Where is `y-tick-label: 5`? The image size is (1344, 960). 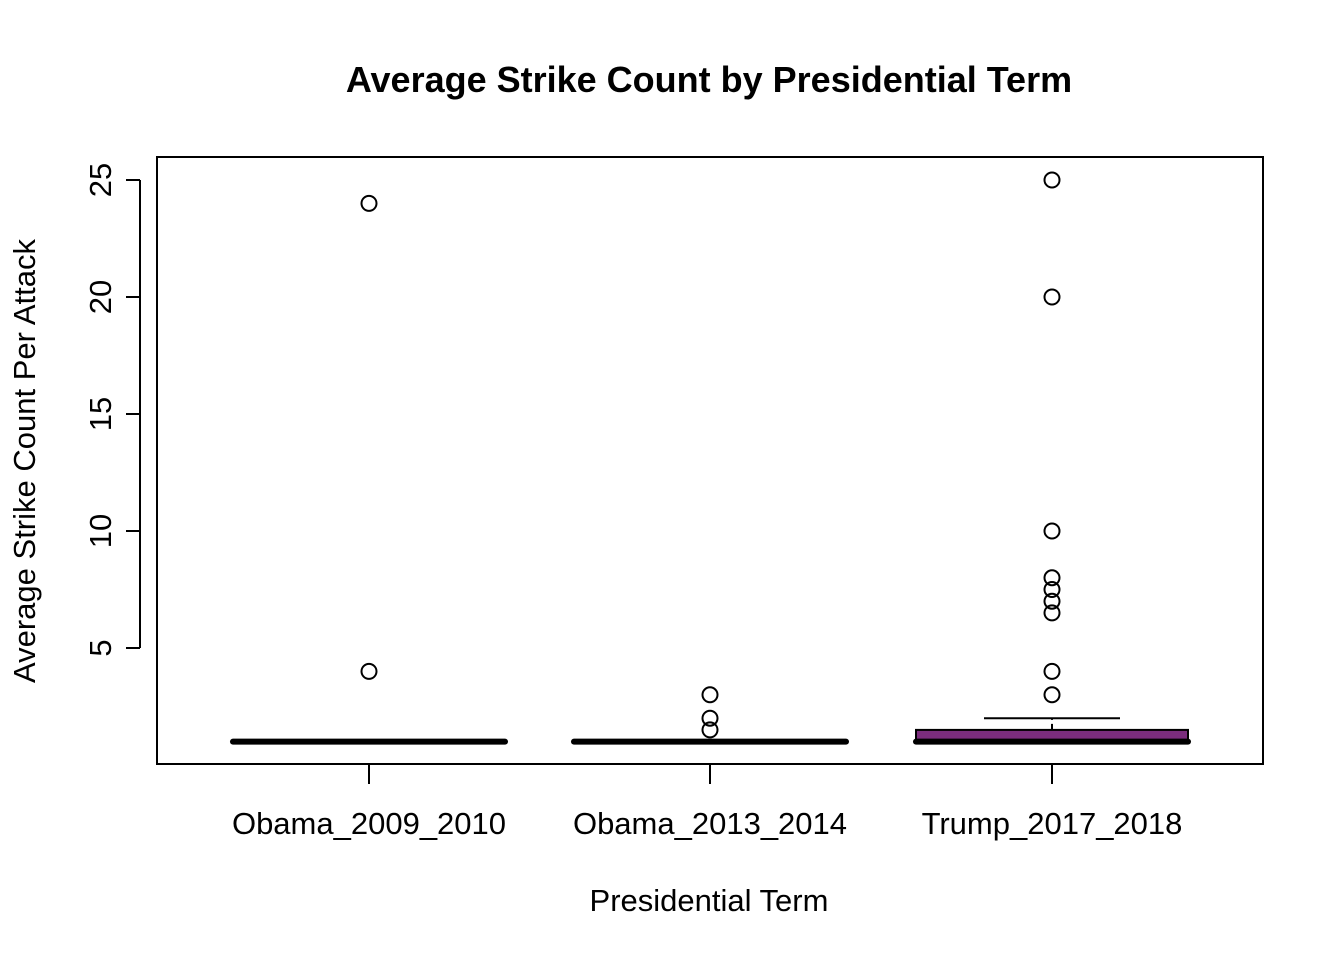 y-tick-label: 5 is located at coordinates (100, 647).